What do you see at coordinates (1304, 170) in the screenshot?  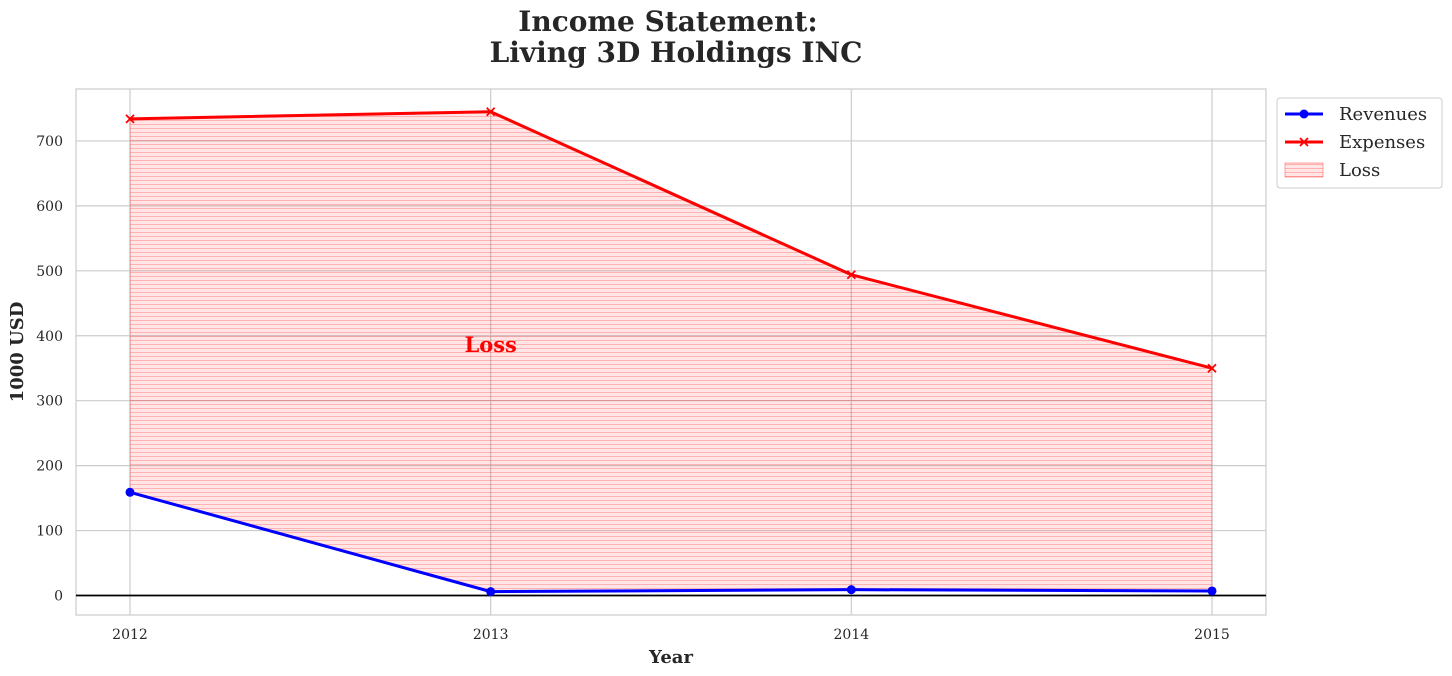 I see `legend-loss-swatch` at bounding box center [1304, 170].